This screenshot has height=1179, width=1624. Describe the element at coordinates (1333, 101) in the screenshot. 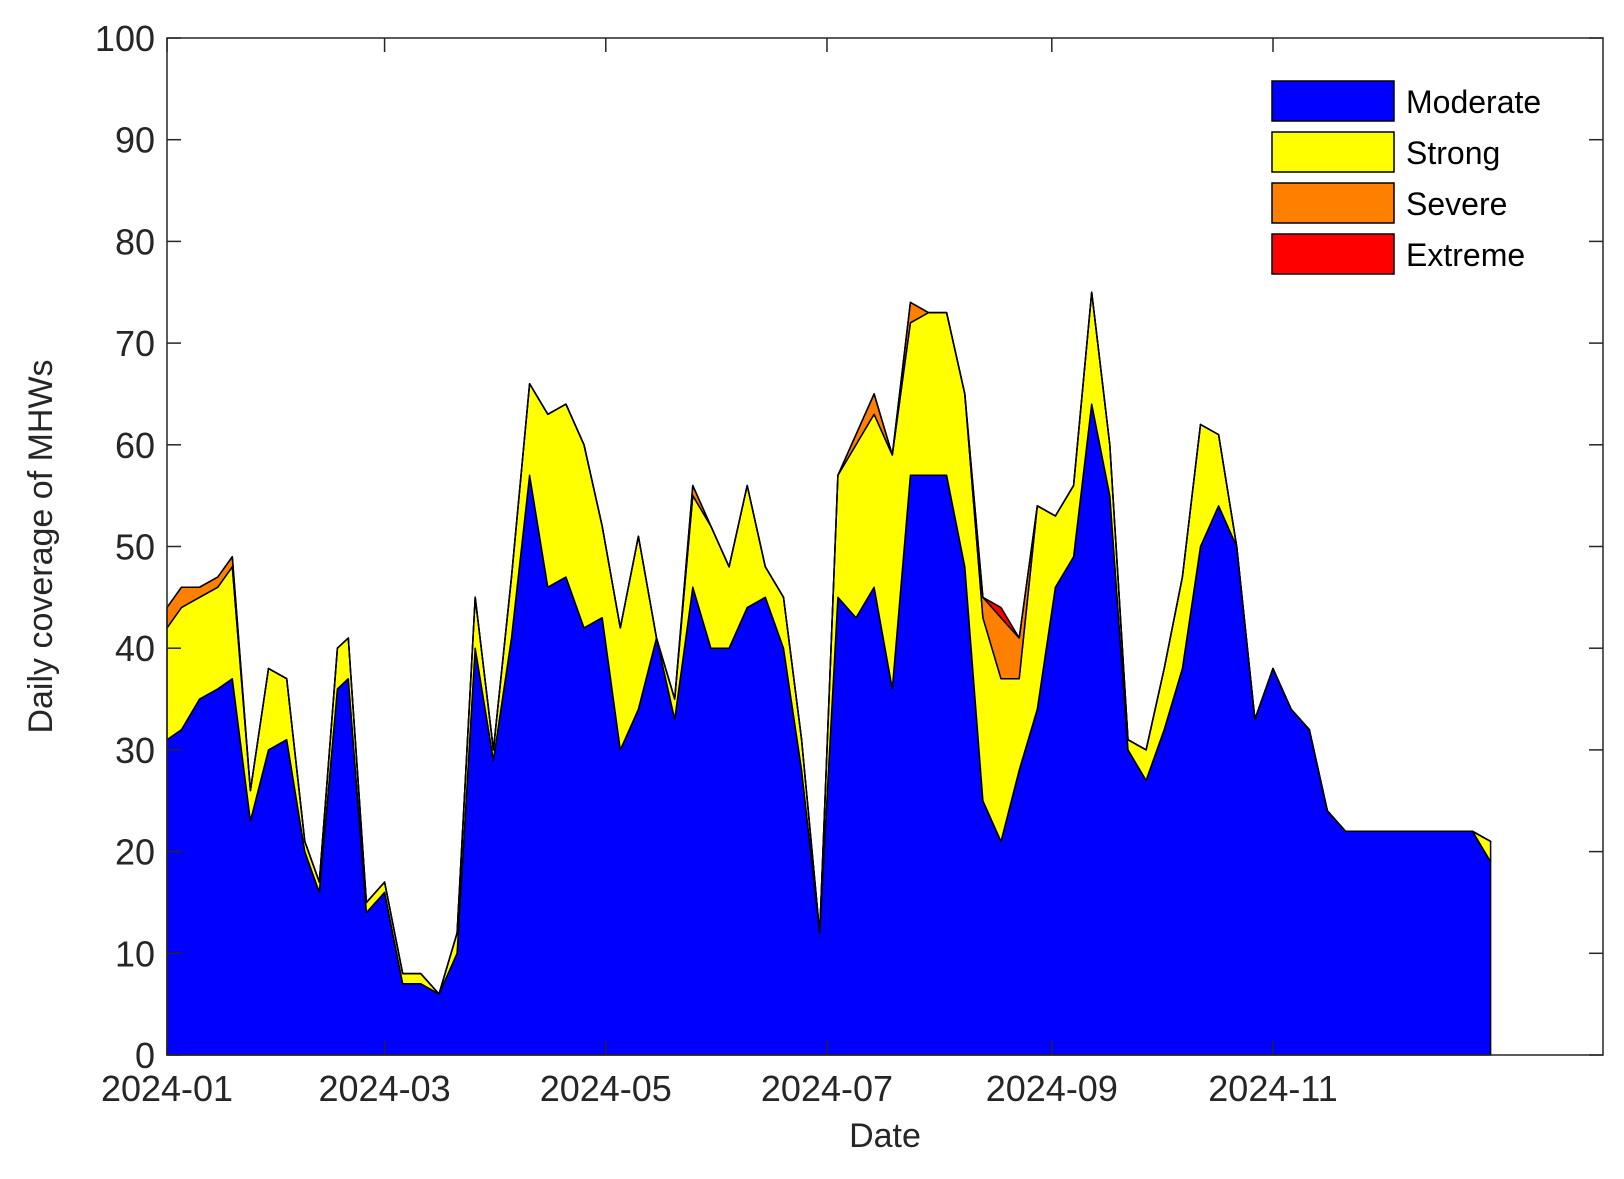

I see `legend-swatch-moderate` at that location.